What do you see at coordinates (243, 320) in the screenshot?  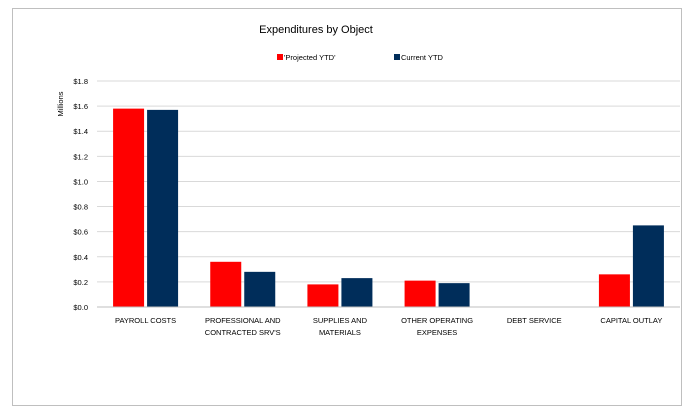 I see `x-tick-label: PROFESSIONAL AND` at bounding box center [243, 320].